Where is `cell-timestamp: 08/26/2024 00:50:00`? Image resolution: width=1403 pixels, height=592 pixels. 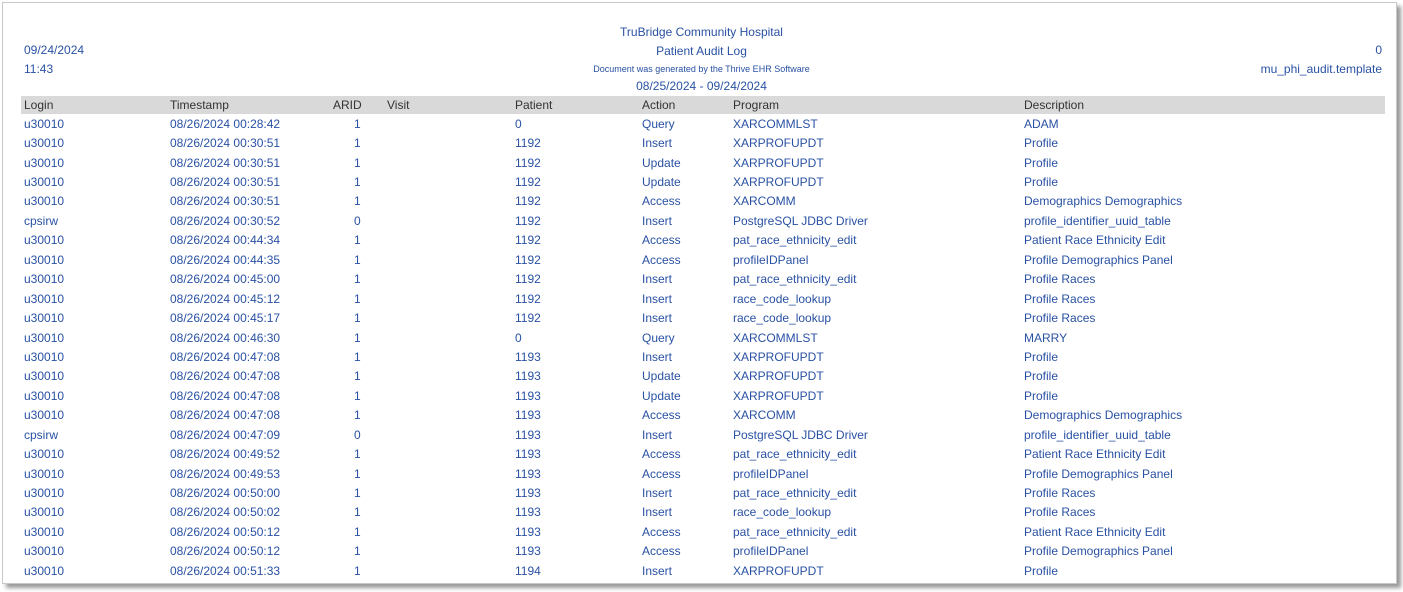
cell-timestamp: 08/26/2024 00:50:00 is located at coordinates (225, 493).